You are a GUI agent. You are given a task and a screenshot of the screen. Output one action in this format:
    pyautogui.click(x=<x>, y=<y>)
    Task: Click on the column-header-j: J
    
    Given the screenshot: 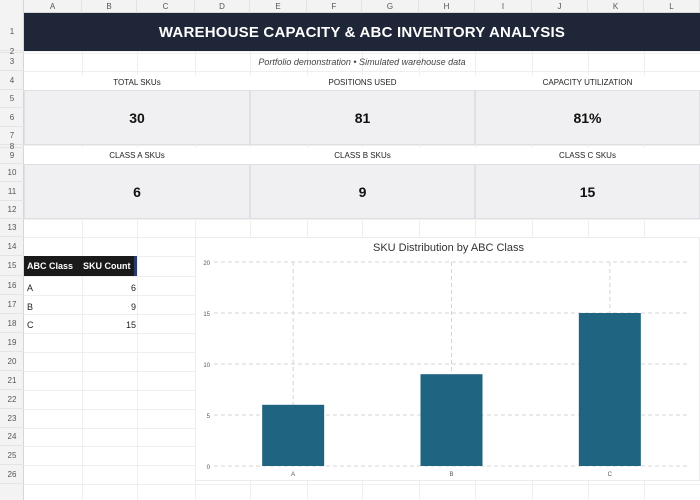 What is the action you would take?
    pyautogui.click(x=560, y=6)
    